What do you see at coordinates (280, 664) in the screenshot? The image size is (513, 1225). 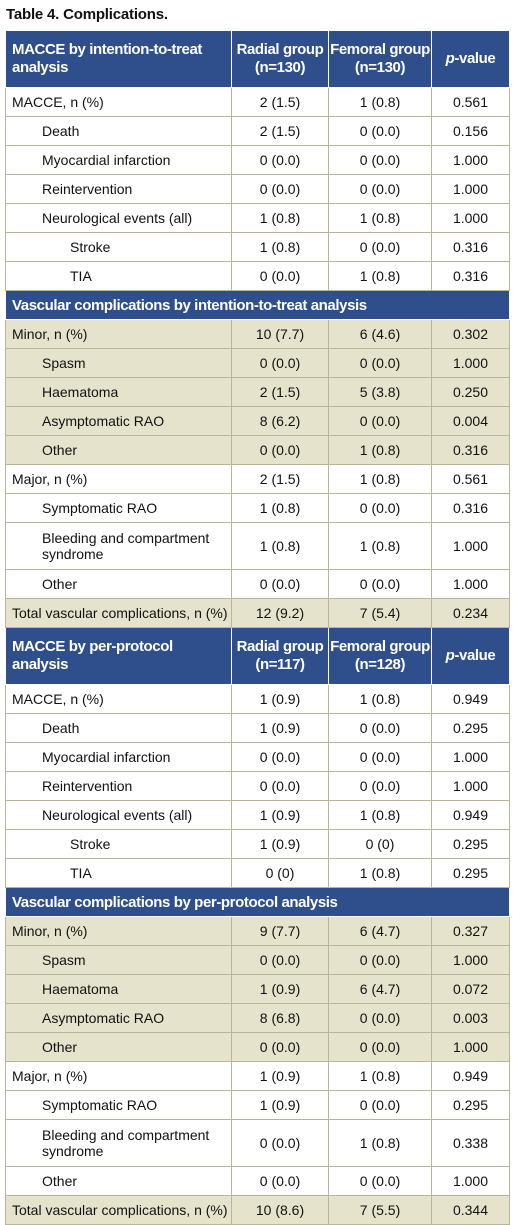 I see `header-radial-n: (n=117)` at bounding box center [280, 664].